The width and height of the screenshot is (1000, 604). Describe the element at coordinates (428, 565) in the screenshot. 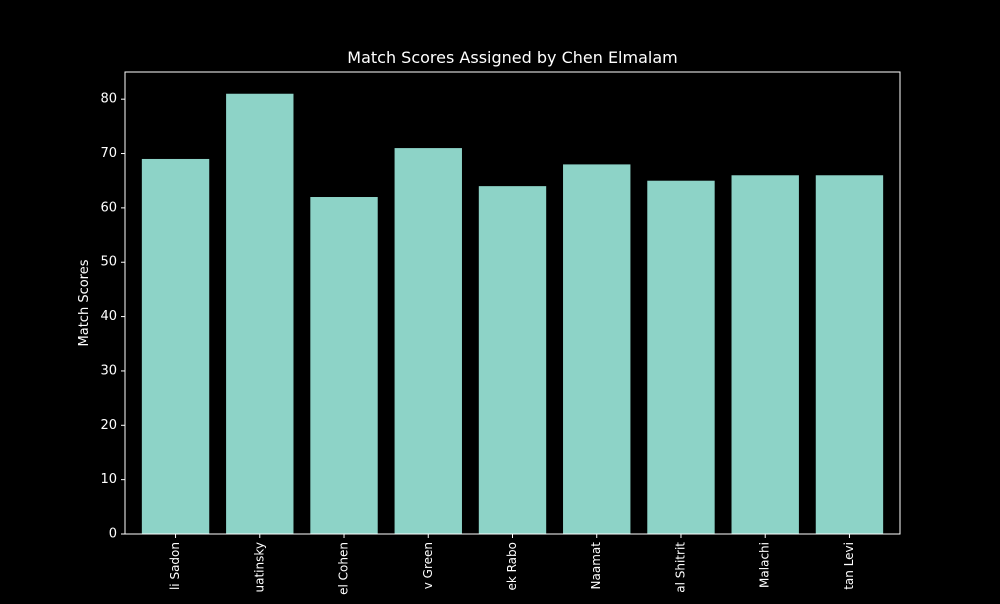

I see `x-tick-label: v Green` at that location.